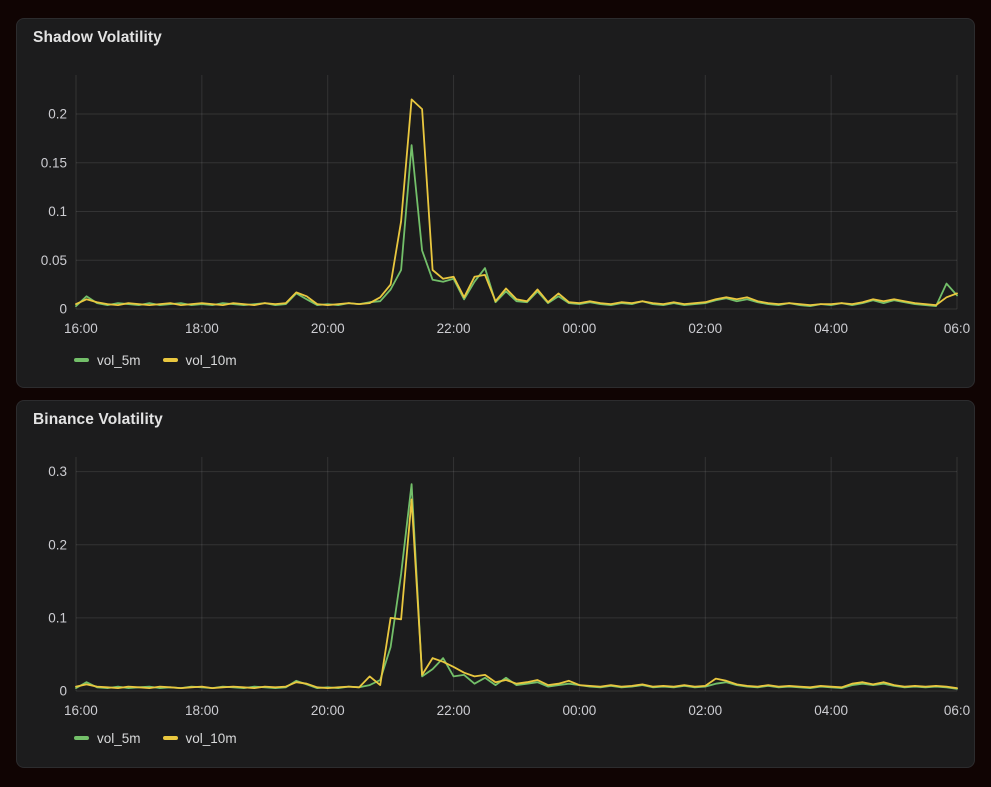 This screenshot has height=787, width=991. I want to click on y-tick-label: 0.3, so click(57, 471).